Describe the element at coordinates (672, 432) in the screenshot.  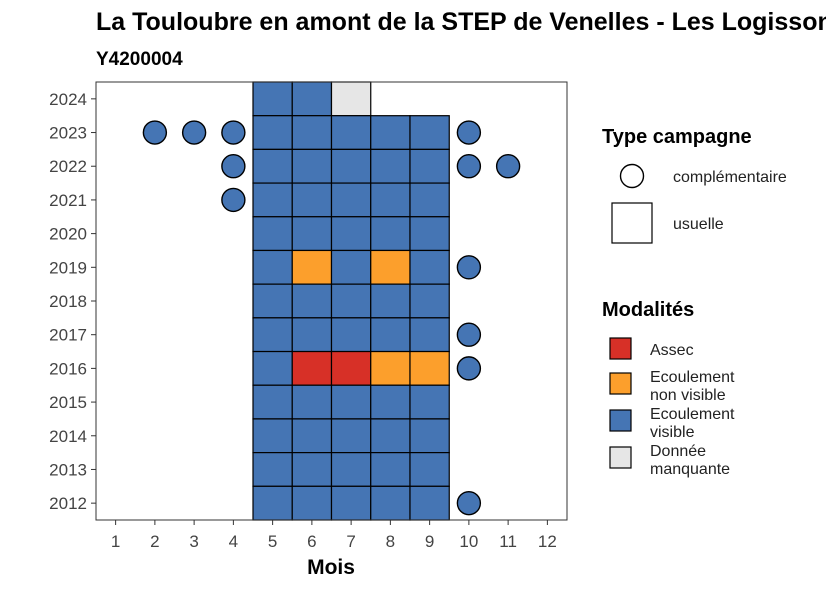
I see `legend-label-modalite: visible` at that location.